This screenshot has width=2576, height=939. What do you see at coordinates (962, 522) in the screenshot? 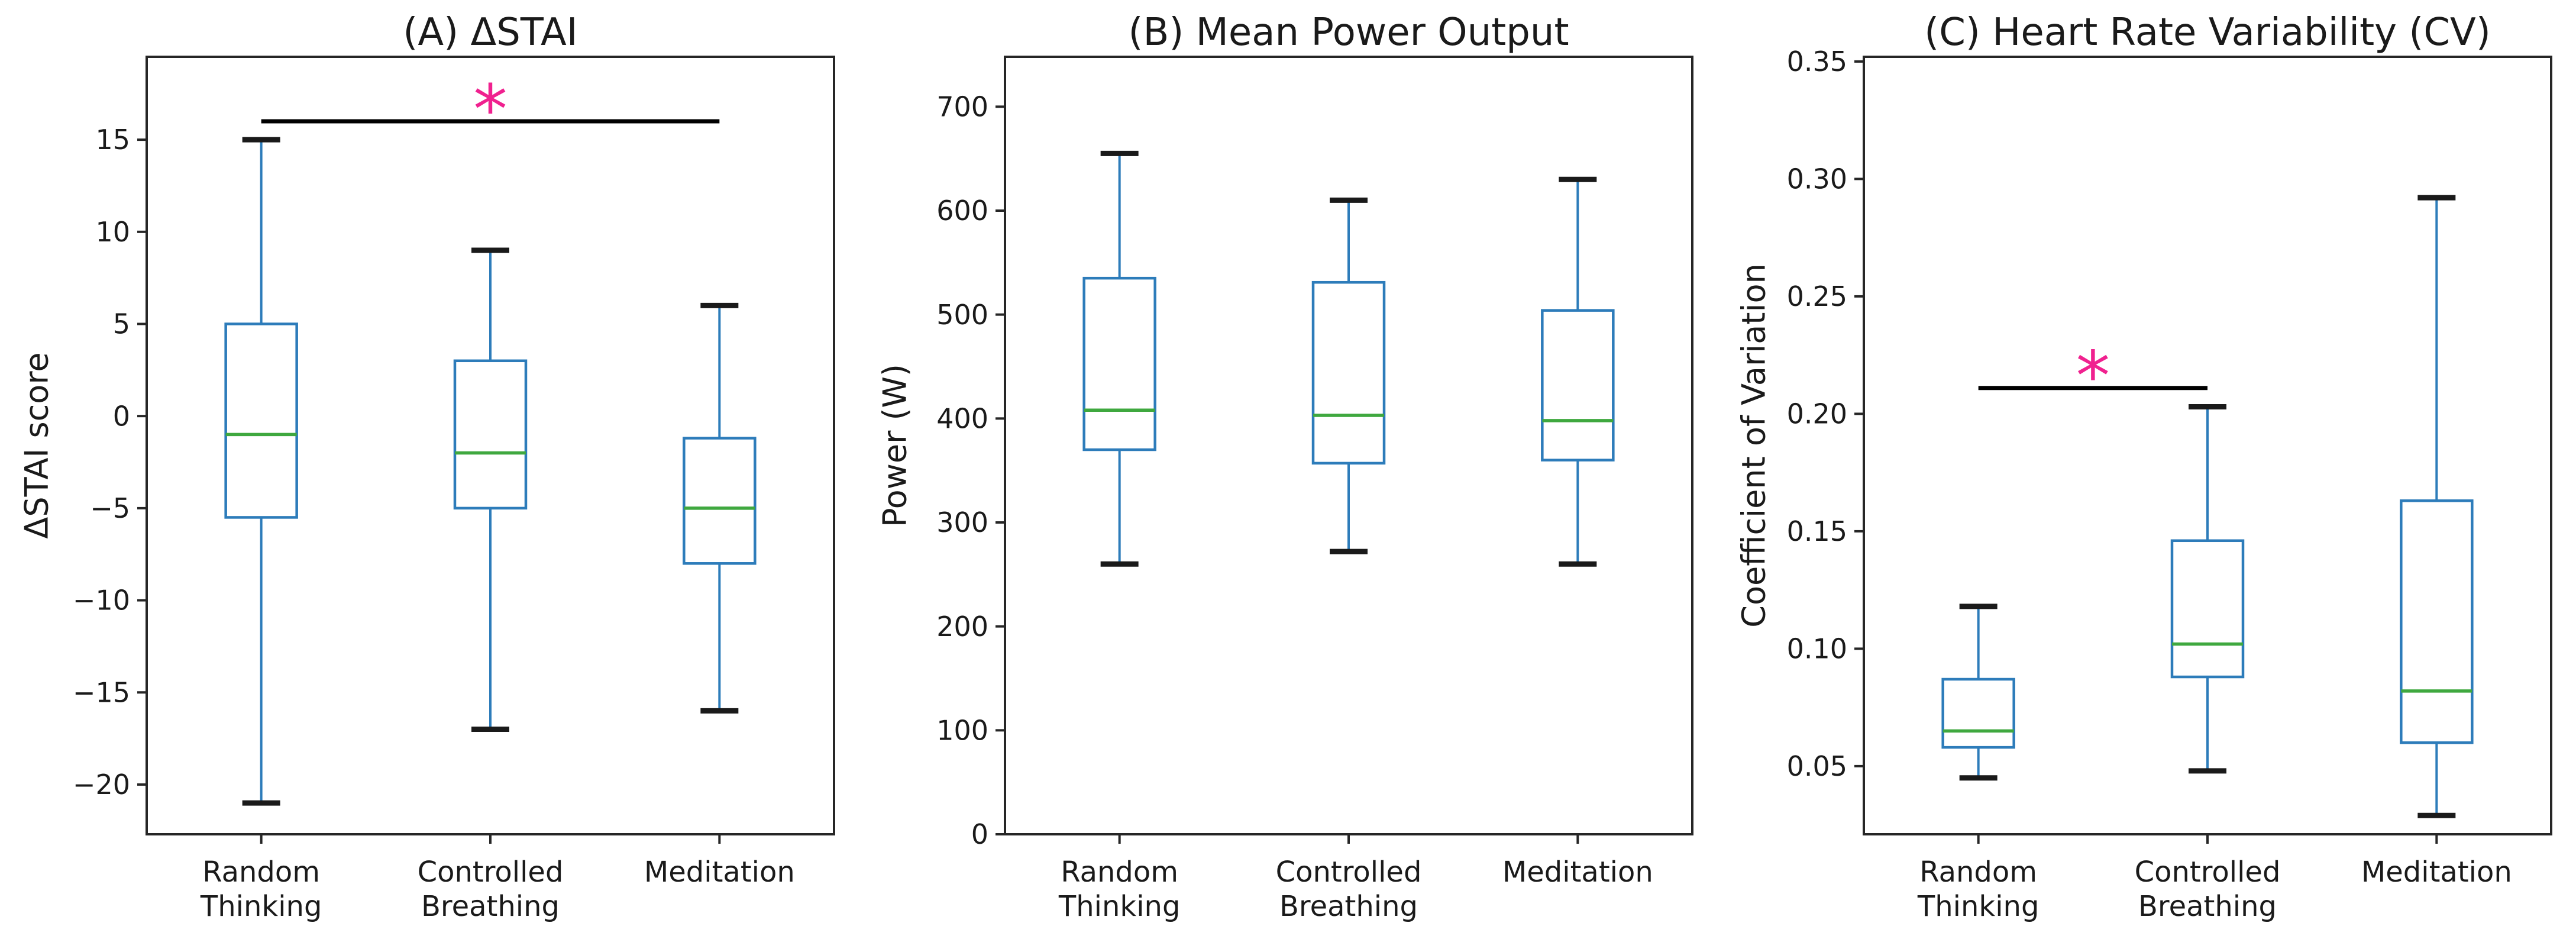
I see `y-tick-label: 300` at bounding box center [962, 522].